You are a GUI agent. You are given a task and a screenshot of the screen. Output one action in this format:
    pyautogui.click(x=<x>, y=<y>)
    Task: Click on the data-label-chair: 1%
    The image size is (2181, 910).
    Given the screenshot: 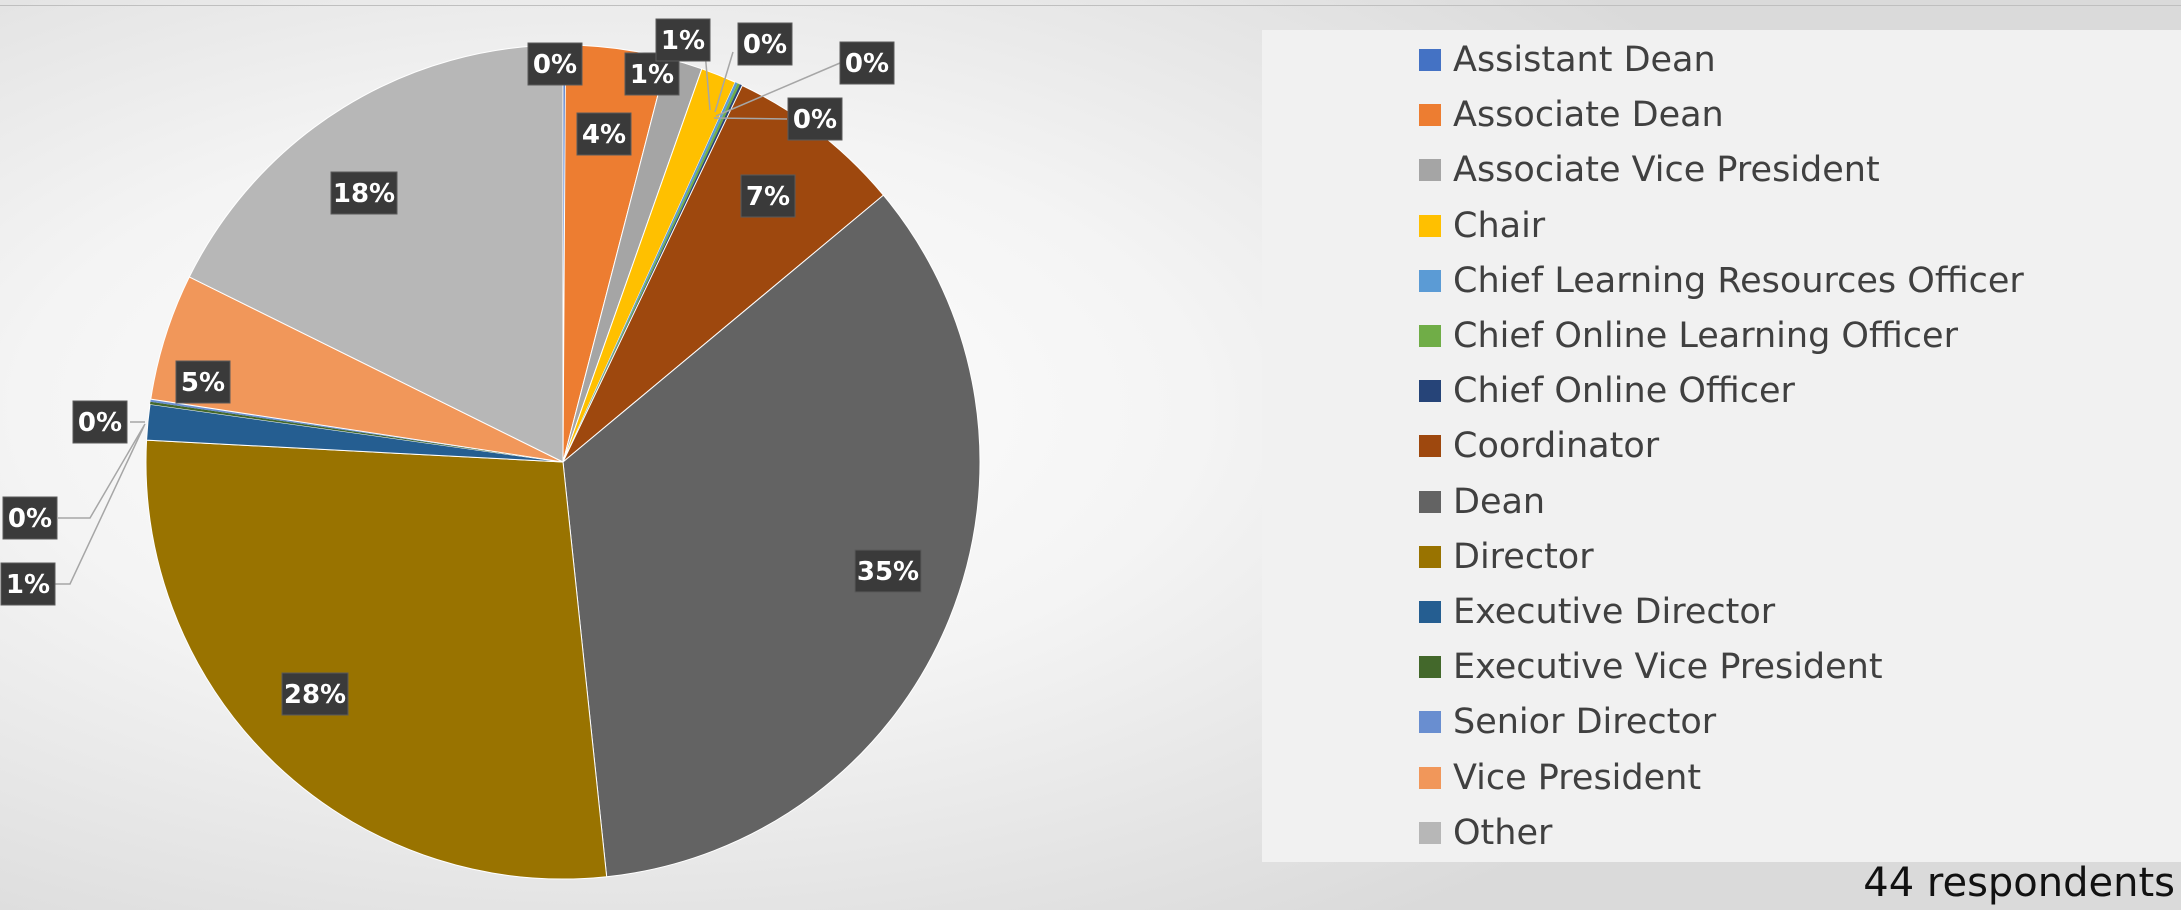 What is the action you would take?
    pyautogui.click(x=683, y=40)
    